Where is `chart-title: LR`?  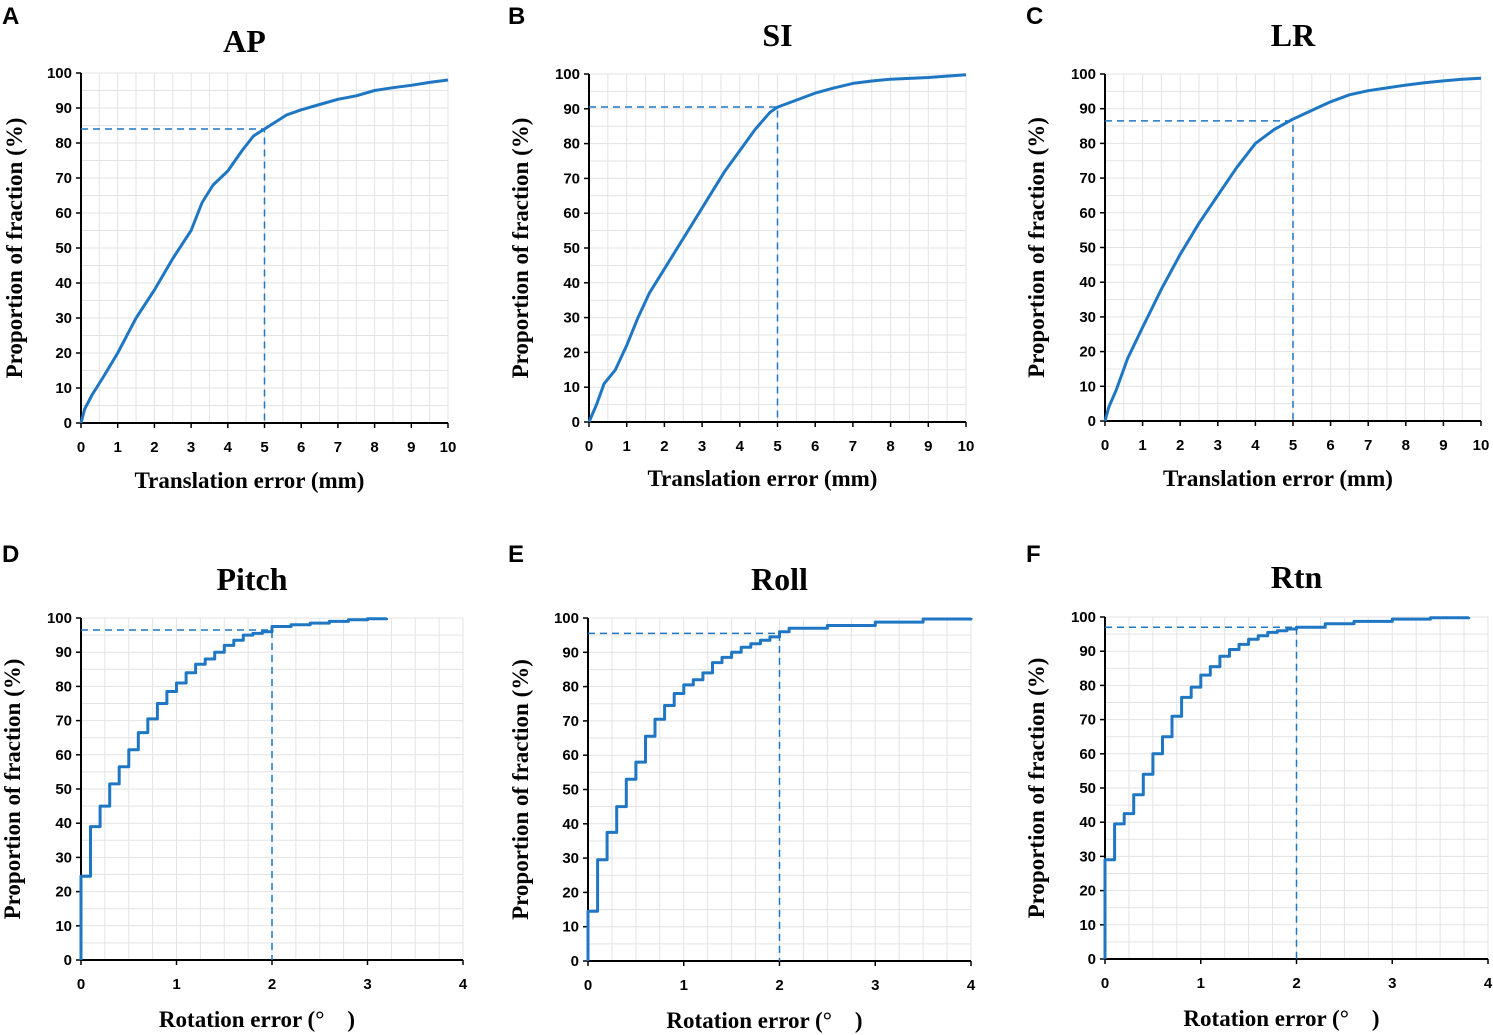 chart-title: LR is located at coordinates (1293, 35).